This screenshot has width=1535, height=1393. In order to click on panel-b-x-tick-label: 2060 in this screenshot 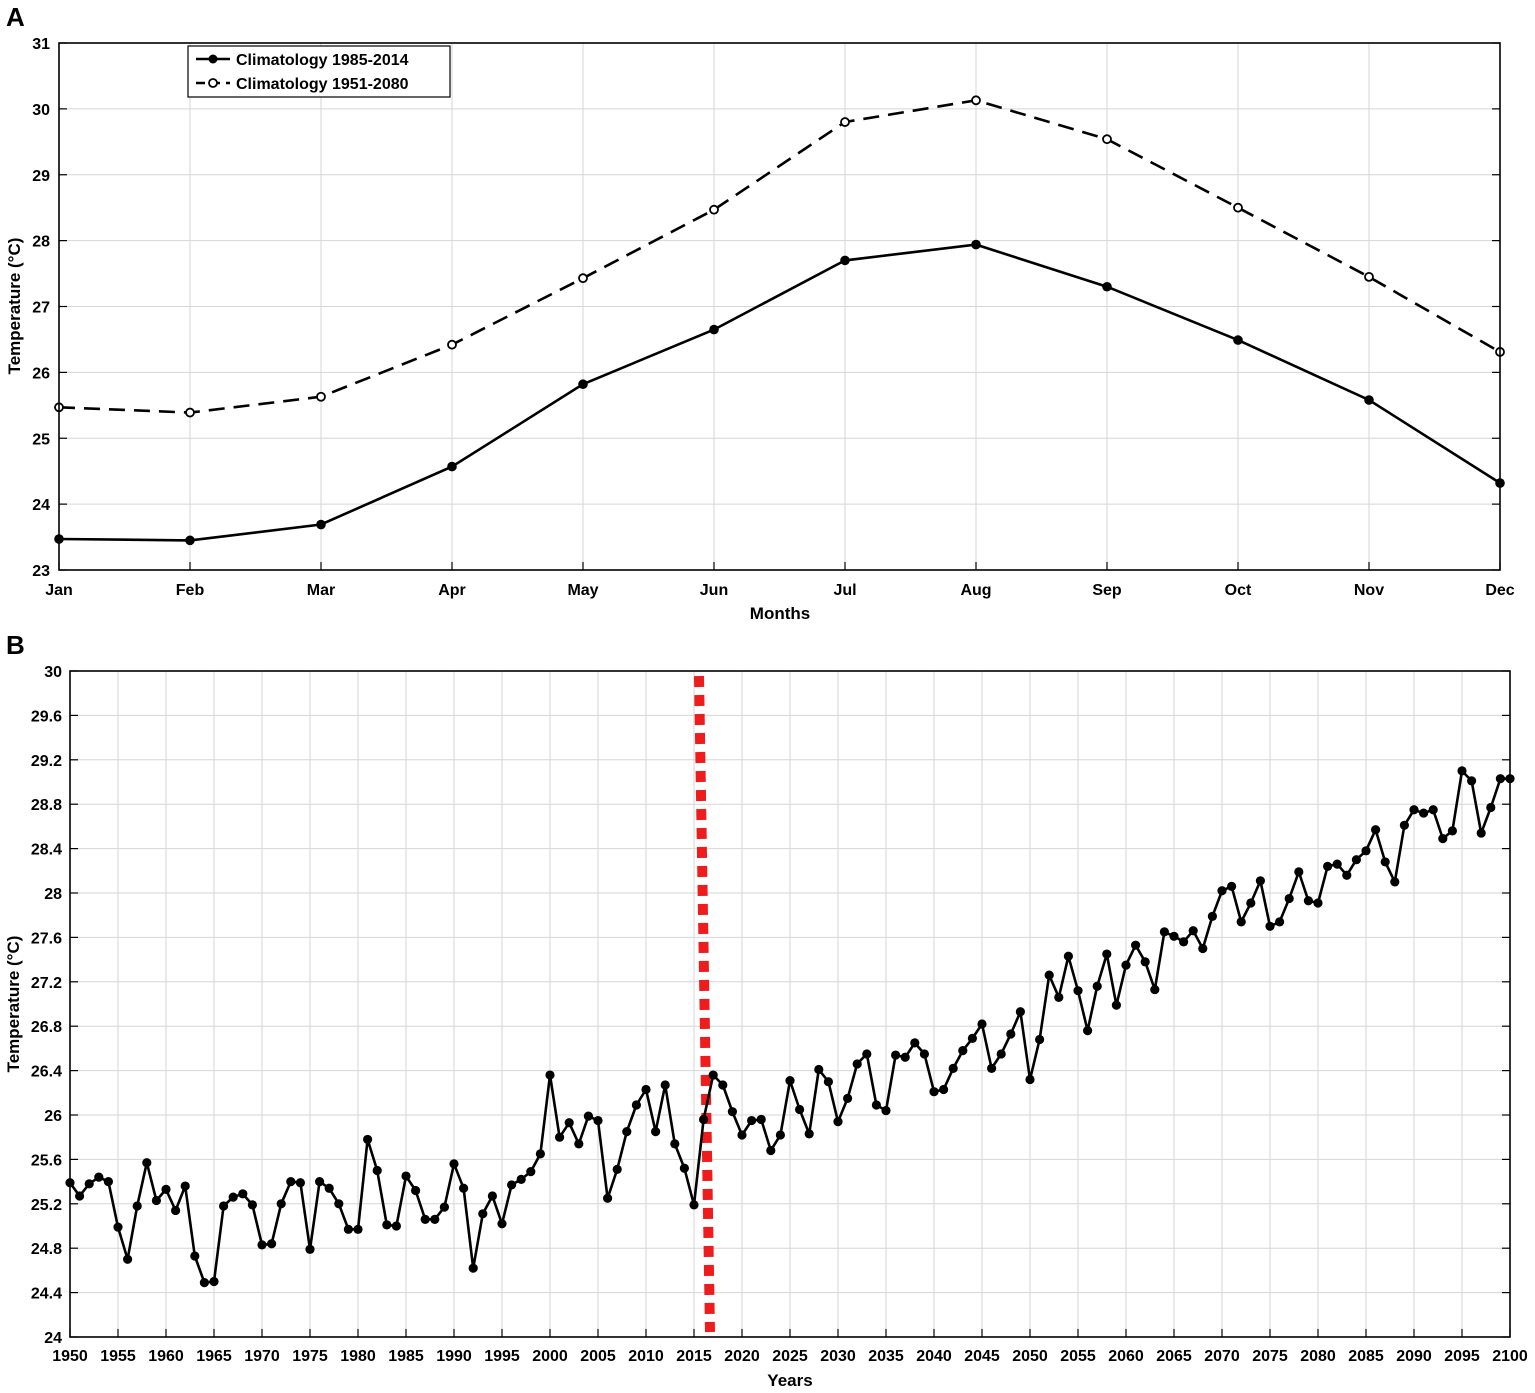, I will do `click(1126, 1356)`.